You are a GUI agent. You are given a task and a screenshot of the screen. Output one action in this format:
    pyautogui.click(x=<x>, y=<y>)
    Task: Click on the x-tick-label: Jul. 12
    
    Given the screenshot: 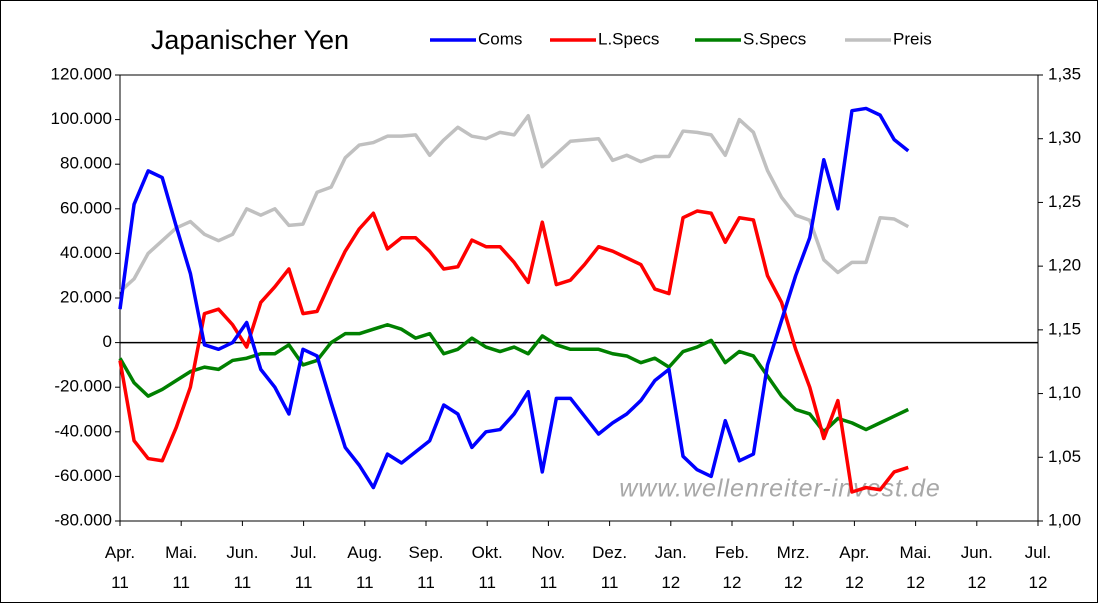 What is the action you would take?
    pyautogui.click(x=1038, y=567)
    